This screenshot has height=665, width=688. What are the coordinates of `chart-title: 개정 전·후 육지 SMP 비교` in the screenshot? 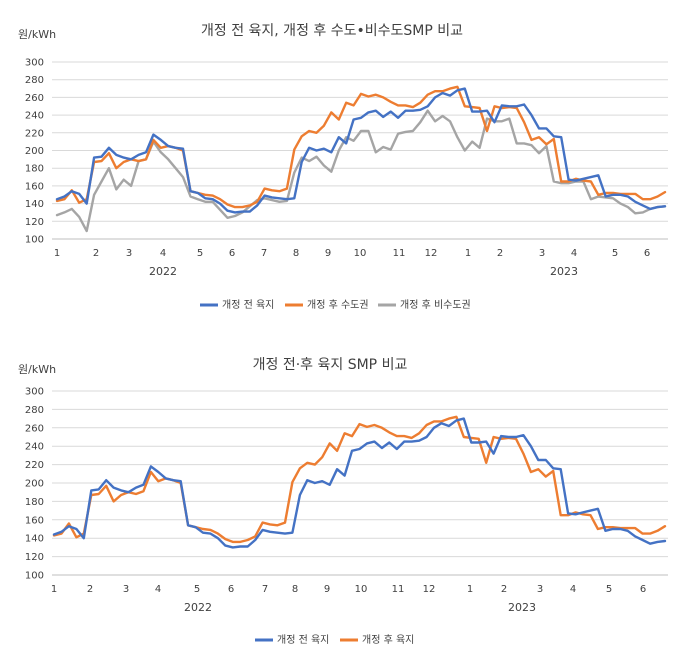 It's located at (330, 365).